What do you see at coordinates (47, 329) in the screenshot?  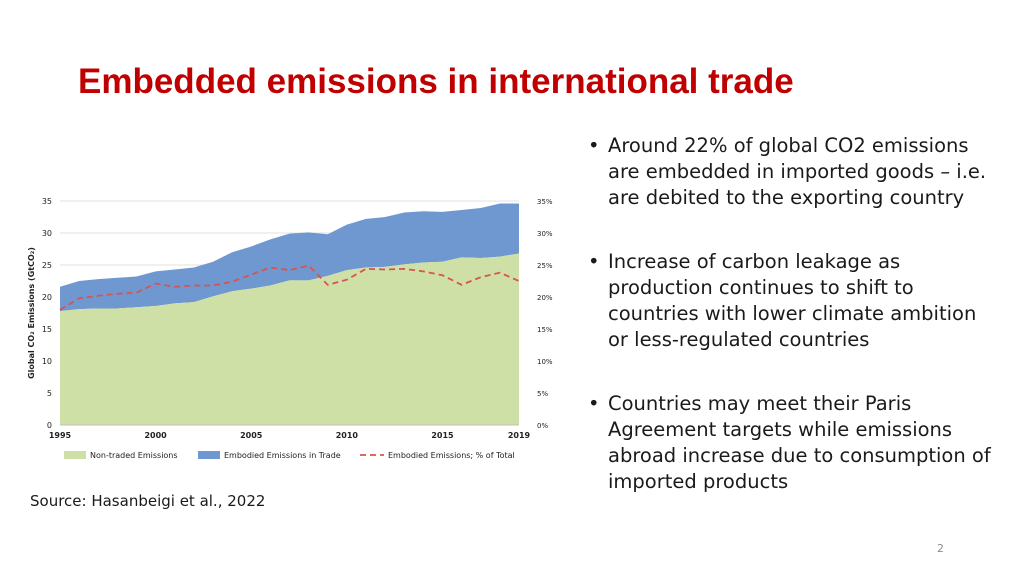 I see `y-tick-label: 15` at bounding box center [47, 329].